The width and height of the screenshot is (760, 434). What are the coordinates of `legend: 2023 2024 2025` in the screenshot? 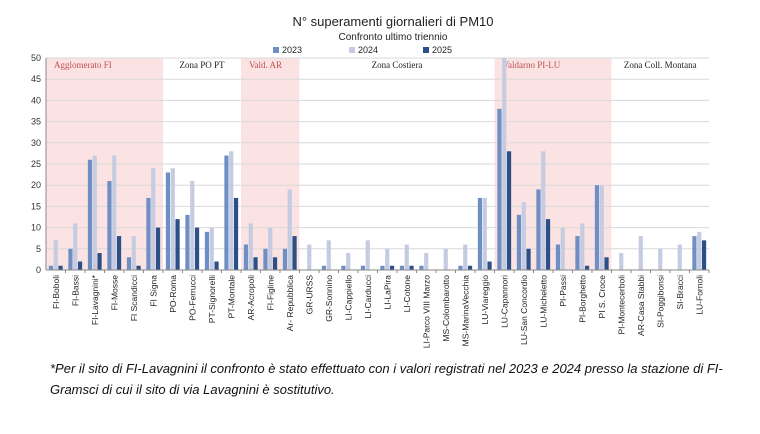 It's located at (362, 50).